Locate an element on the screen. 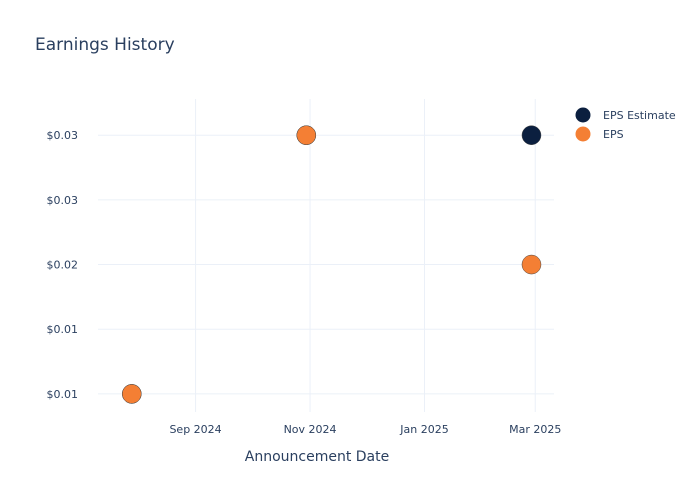 This screenshot has height=504, width=700. chart-title: Earnings History is located at coordinates (105, 45).